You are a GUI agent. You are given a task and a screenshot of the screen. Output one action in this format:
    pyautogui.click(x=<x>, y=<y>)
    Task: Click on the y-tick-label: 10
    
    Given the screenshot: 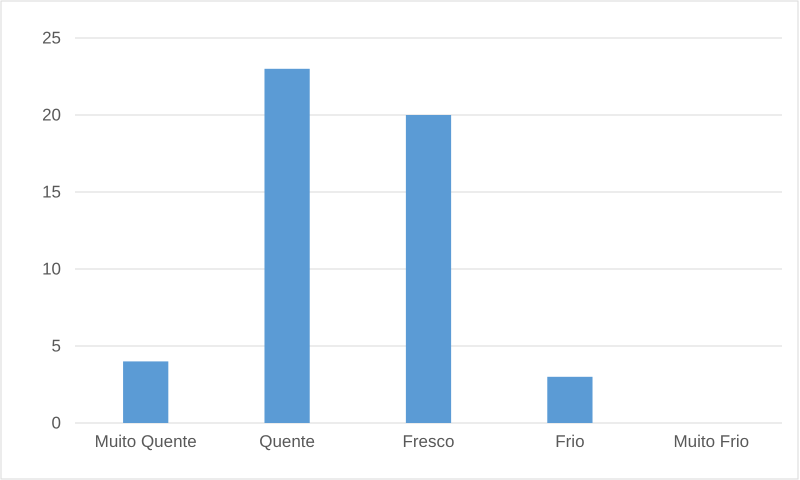 What is the action you would take?
    pyautogui.click(x=51, y=268)
    